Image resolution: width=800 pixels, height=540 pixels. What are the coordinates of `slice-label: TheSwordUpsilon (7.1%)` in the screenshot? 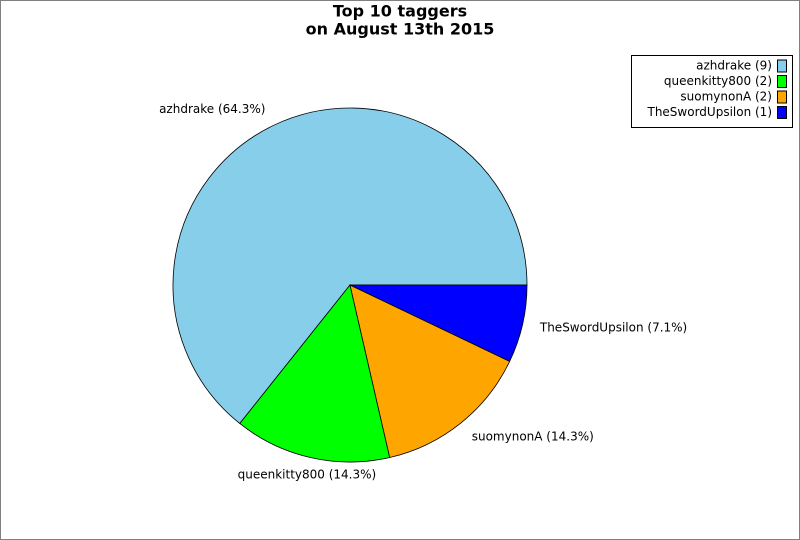 It's located at (613, 328).